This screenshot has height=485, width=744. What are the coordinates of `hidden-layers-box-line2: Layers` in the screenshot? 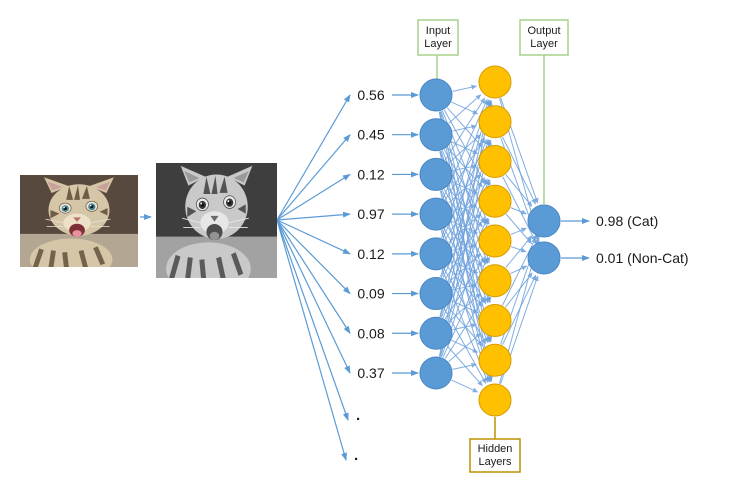 It's located at (495, 462).